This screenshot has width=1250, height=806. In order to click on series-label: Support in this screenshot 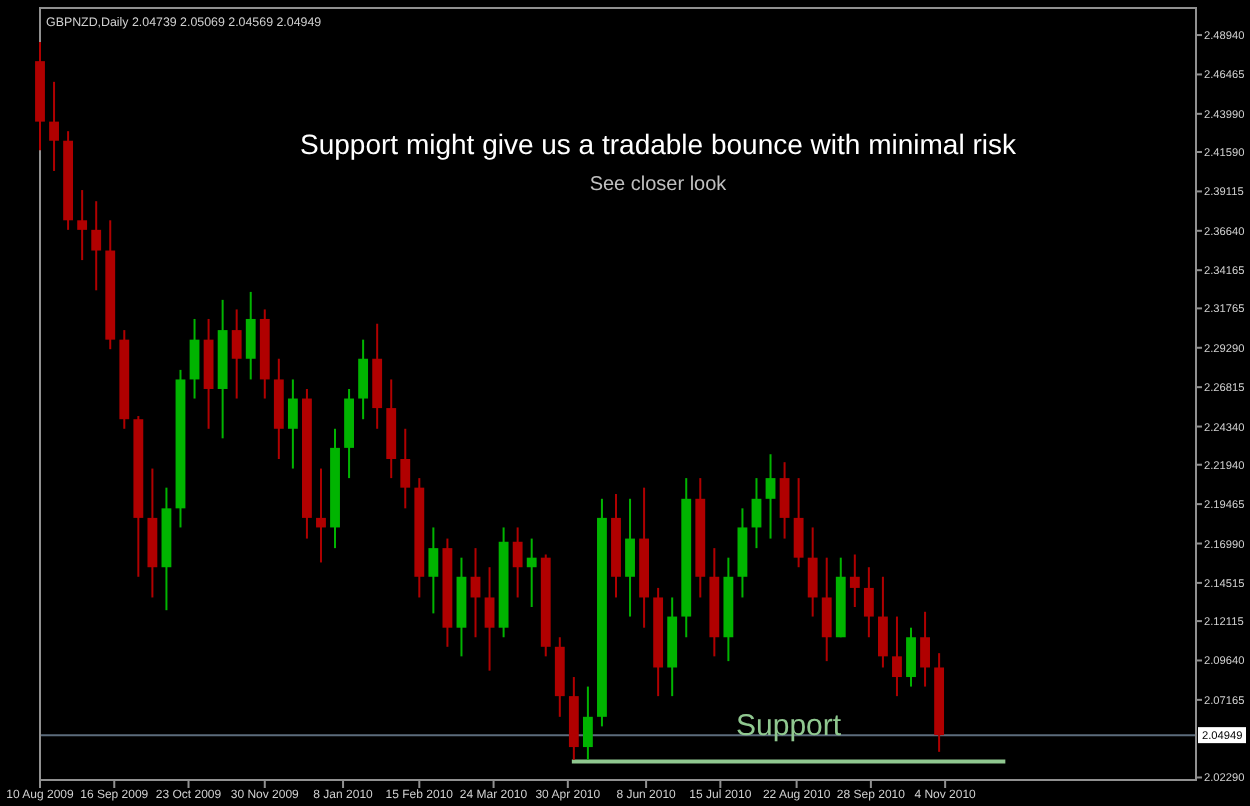, I will do `click(789, 726)`.